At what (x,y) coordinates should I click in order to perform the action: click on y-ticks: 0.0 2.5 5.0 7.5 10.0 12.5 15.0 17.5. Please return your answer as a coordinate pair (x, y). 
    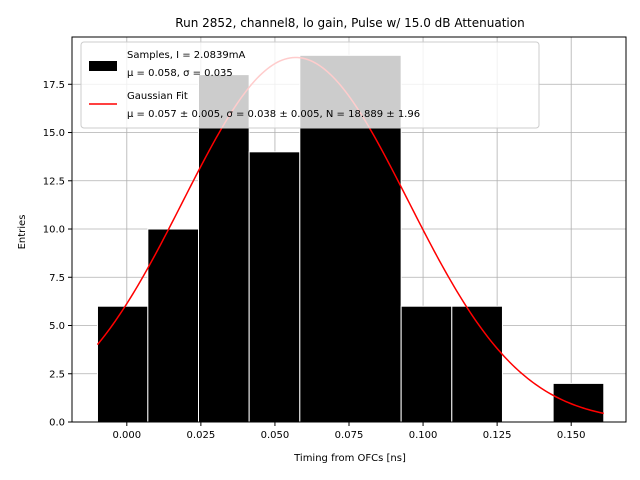
    Looking at the image, I should click on (57, 254).